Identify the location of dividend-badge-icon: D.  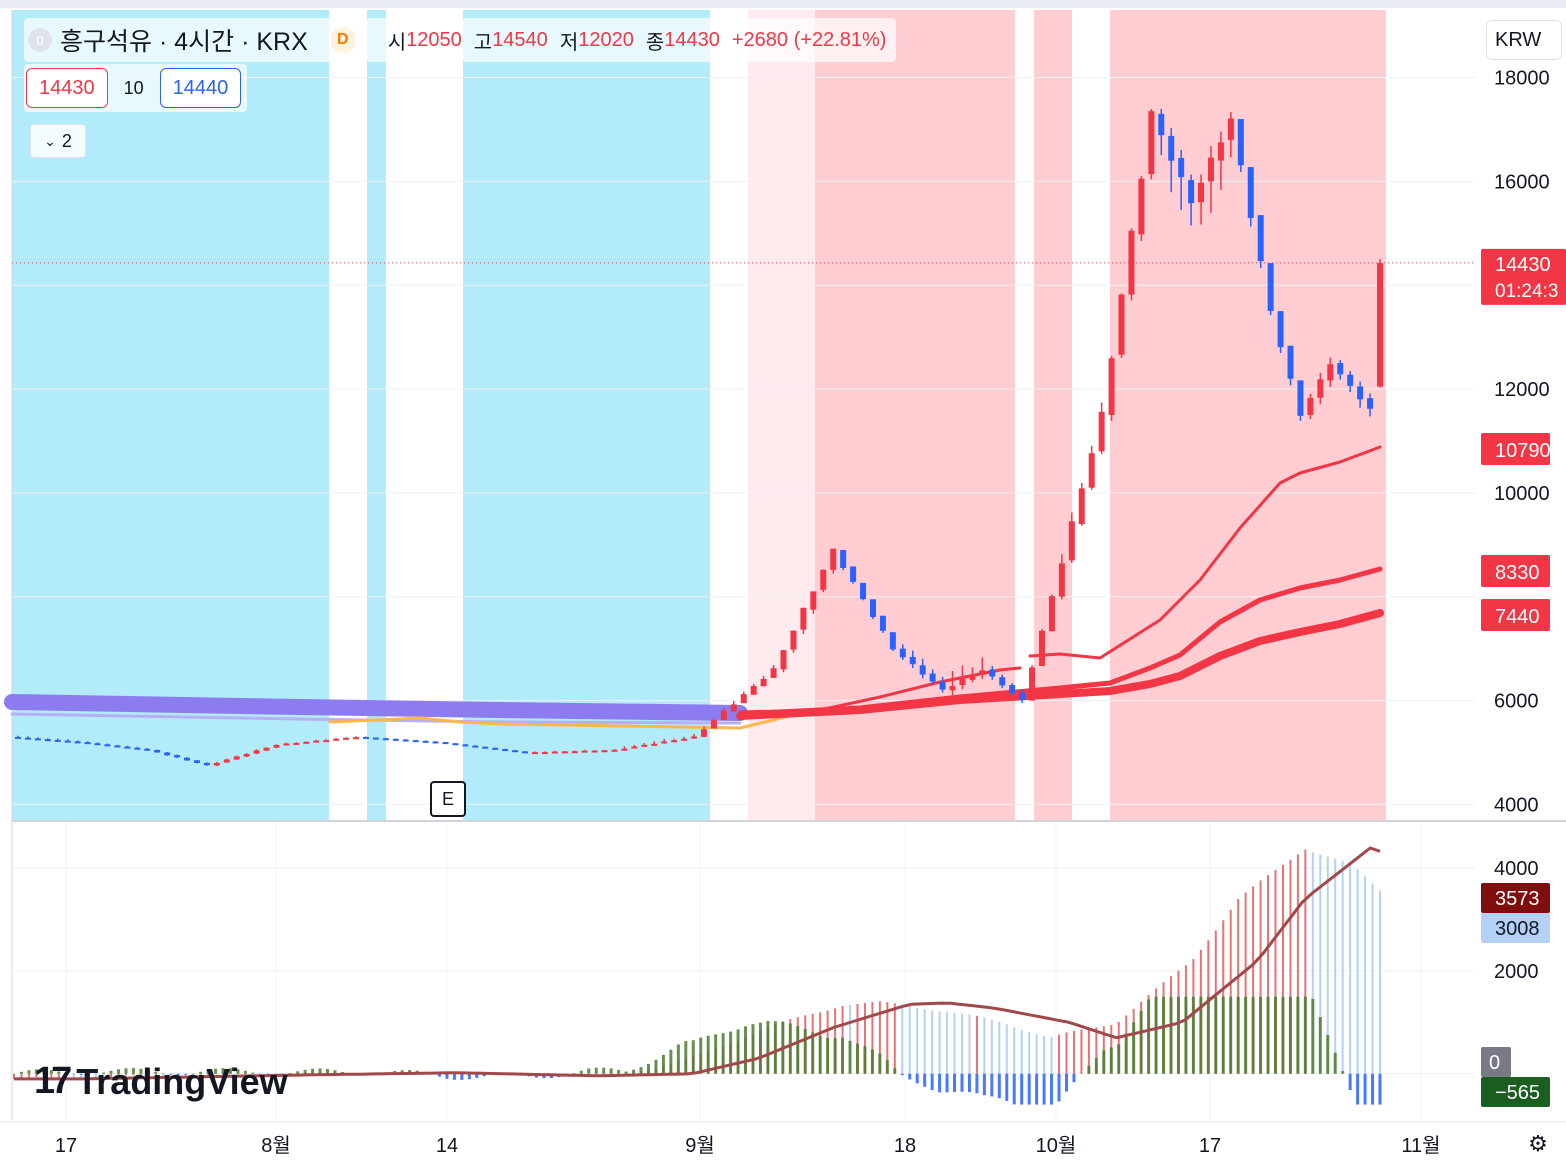
(342, 40).